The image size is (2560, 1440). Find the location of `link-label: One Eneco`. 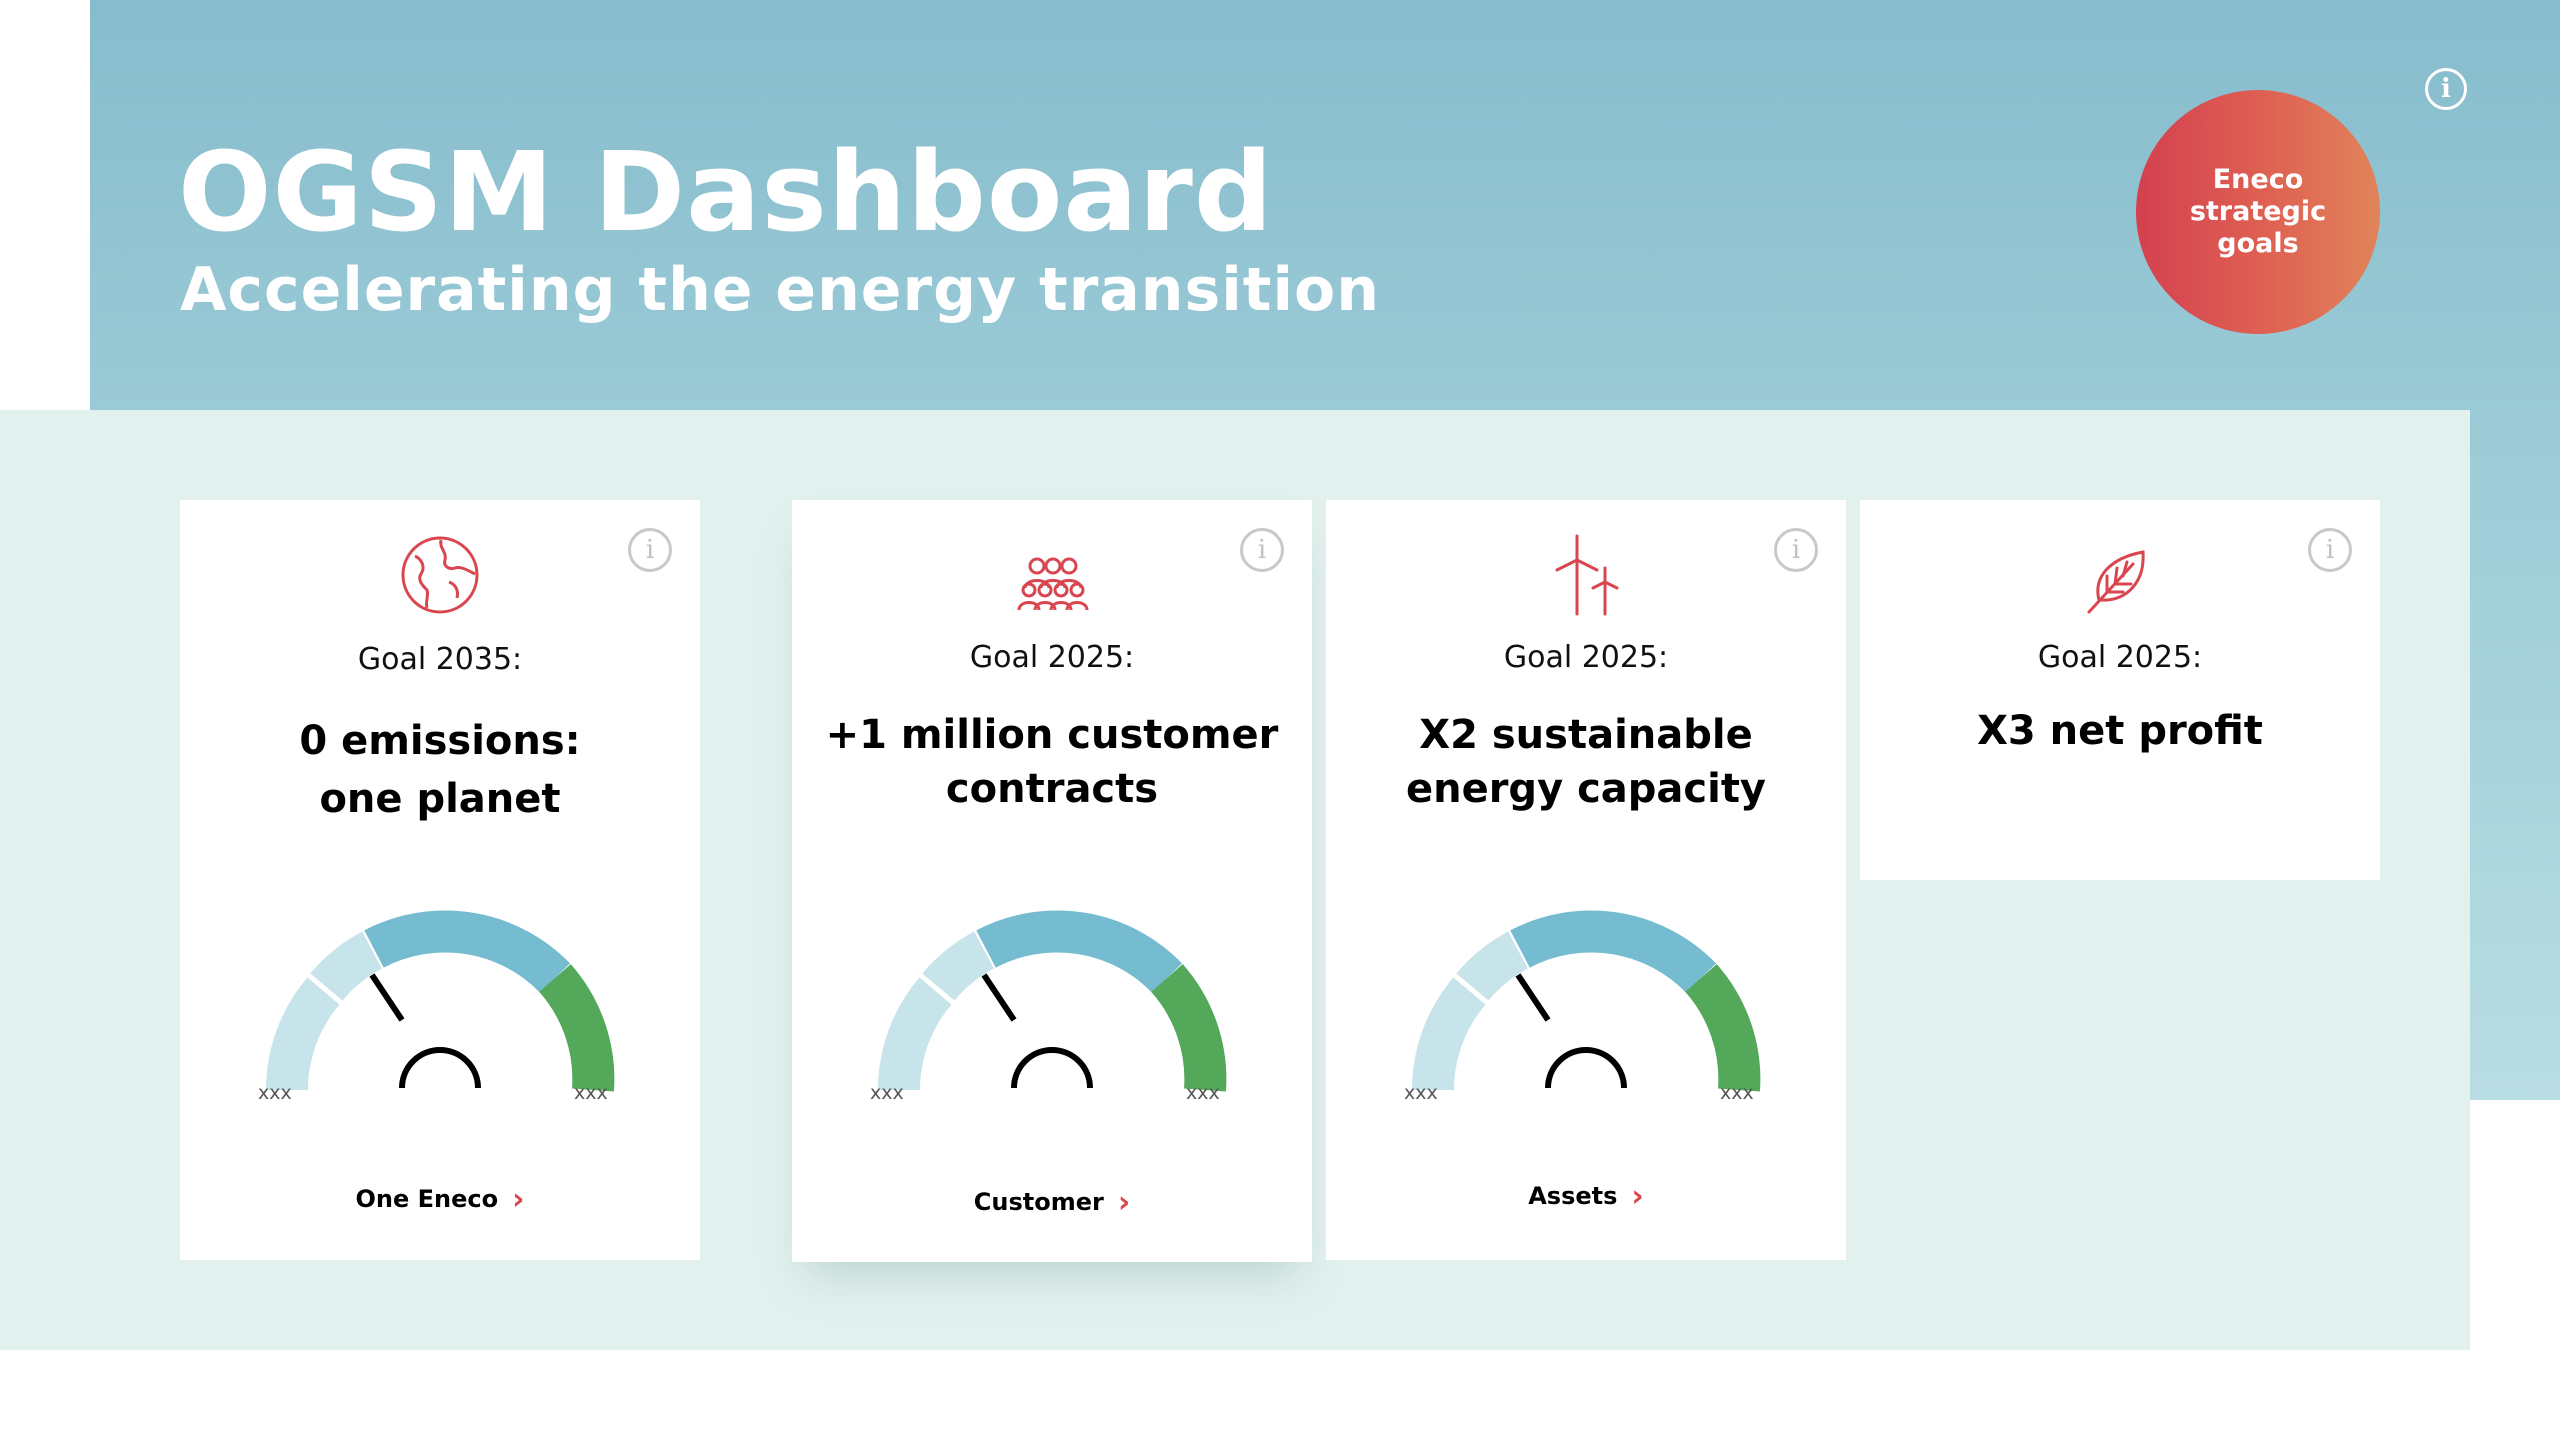

link-label: One Eneco is located at coordinates (427, 1199).